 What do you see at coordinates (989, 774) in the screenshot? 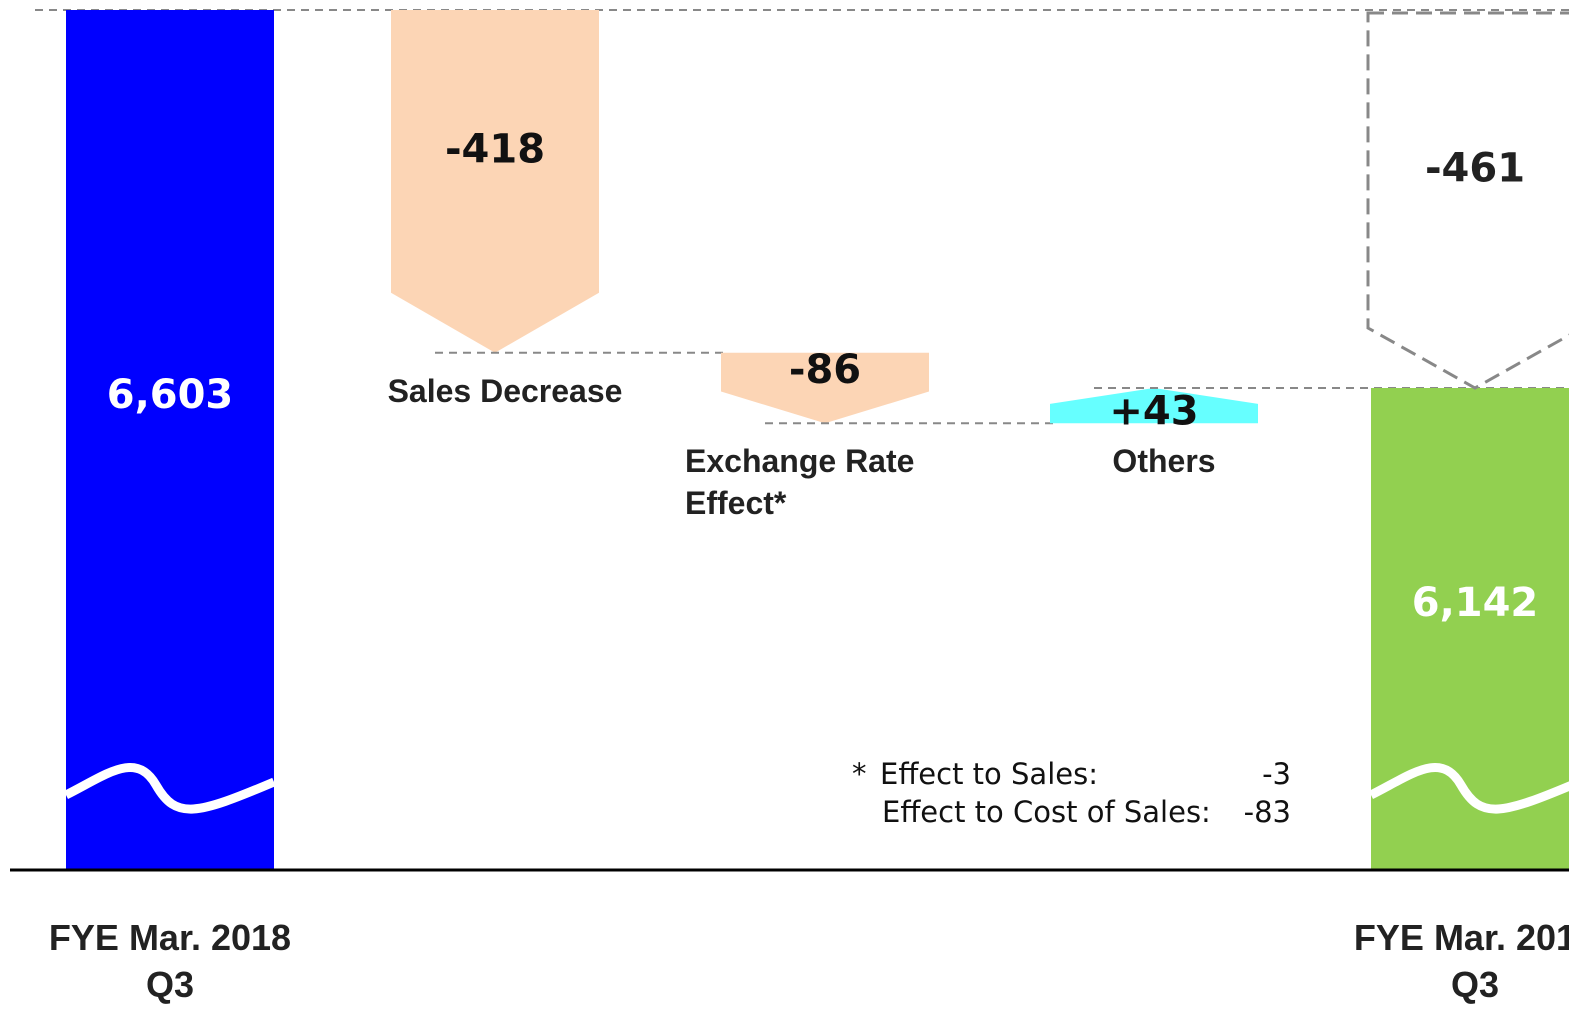
I see `footnote-label: Effect to Sales:` at bounding box center [989, 774].